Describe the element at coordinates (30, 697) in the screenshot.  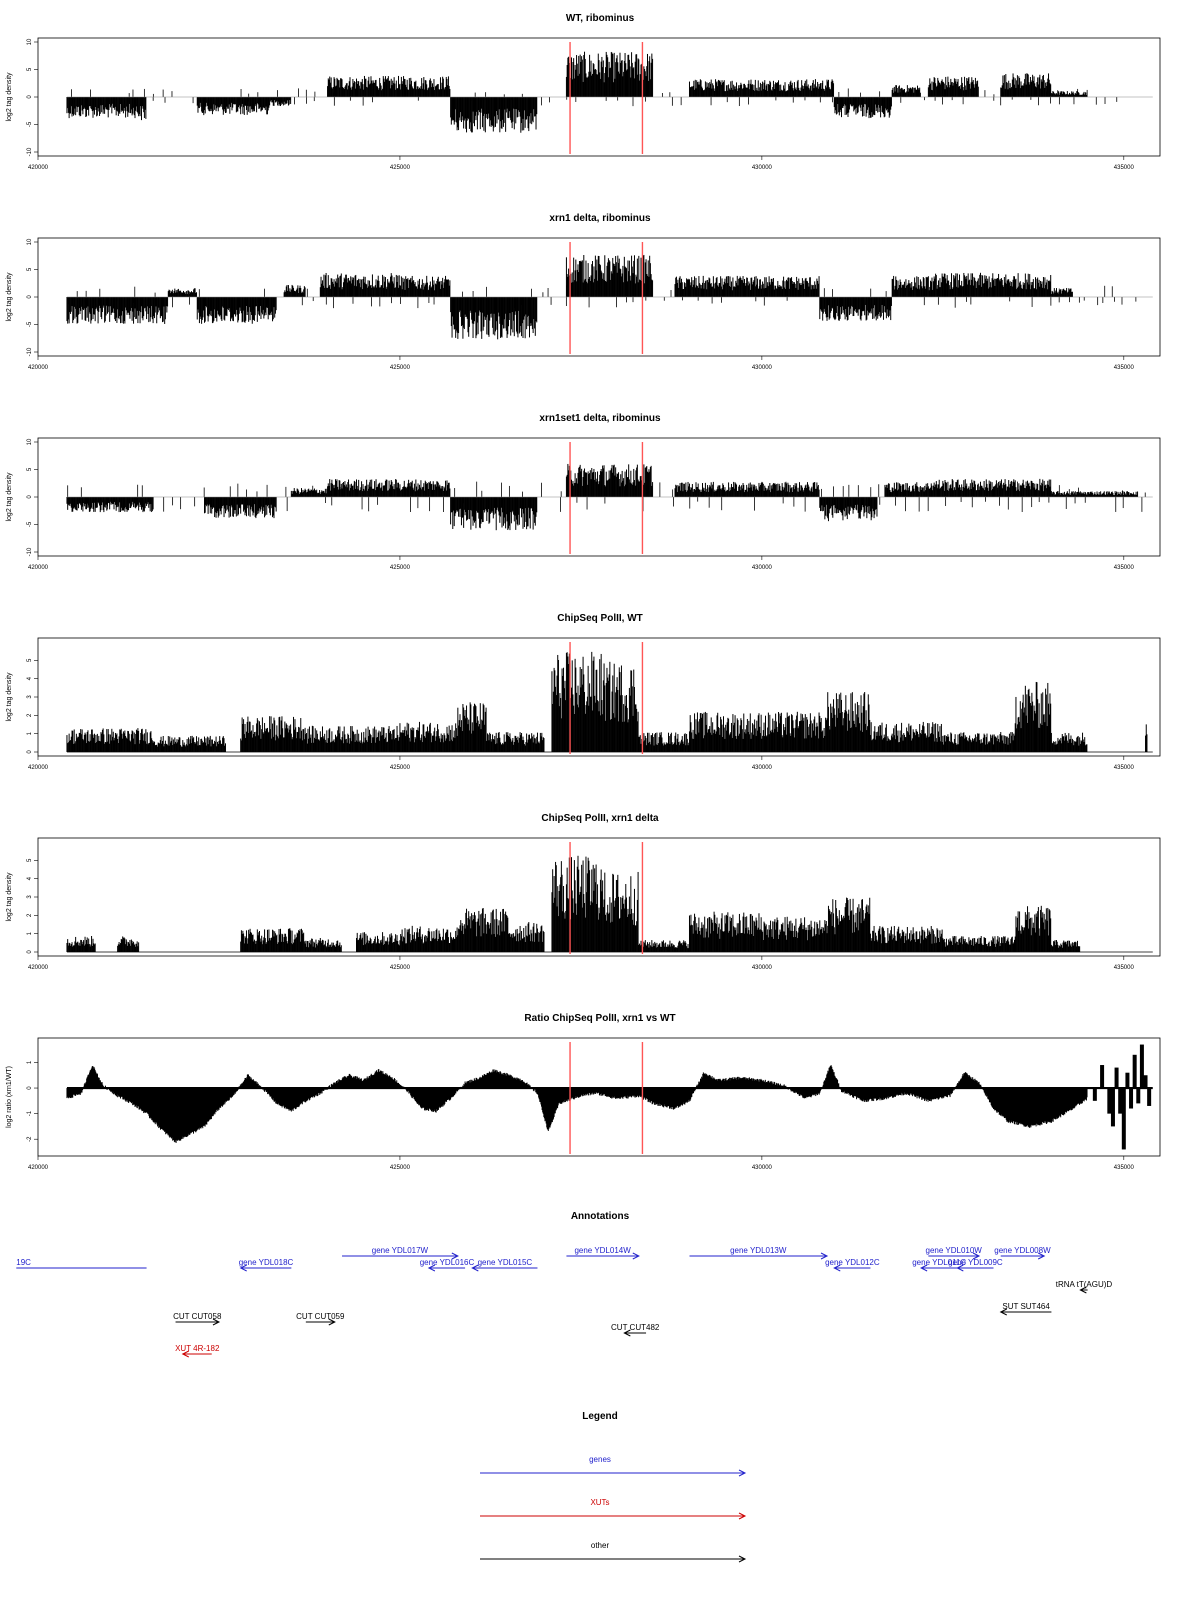
I see `y-tick-label: 3` at that location.